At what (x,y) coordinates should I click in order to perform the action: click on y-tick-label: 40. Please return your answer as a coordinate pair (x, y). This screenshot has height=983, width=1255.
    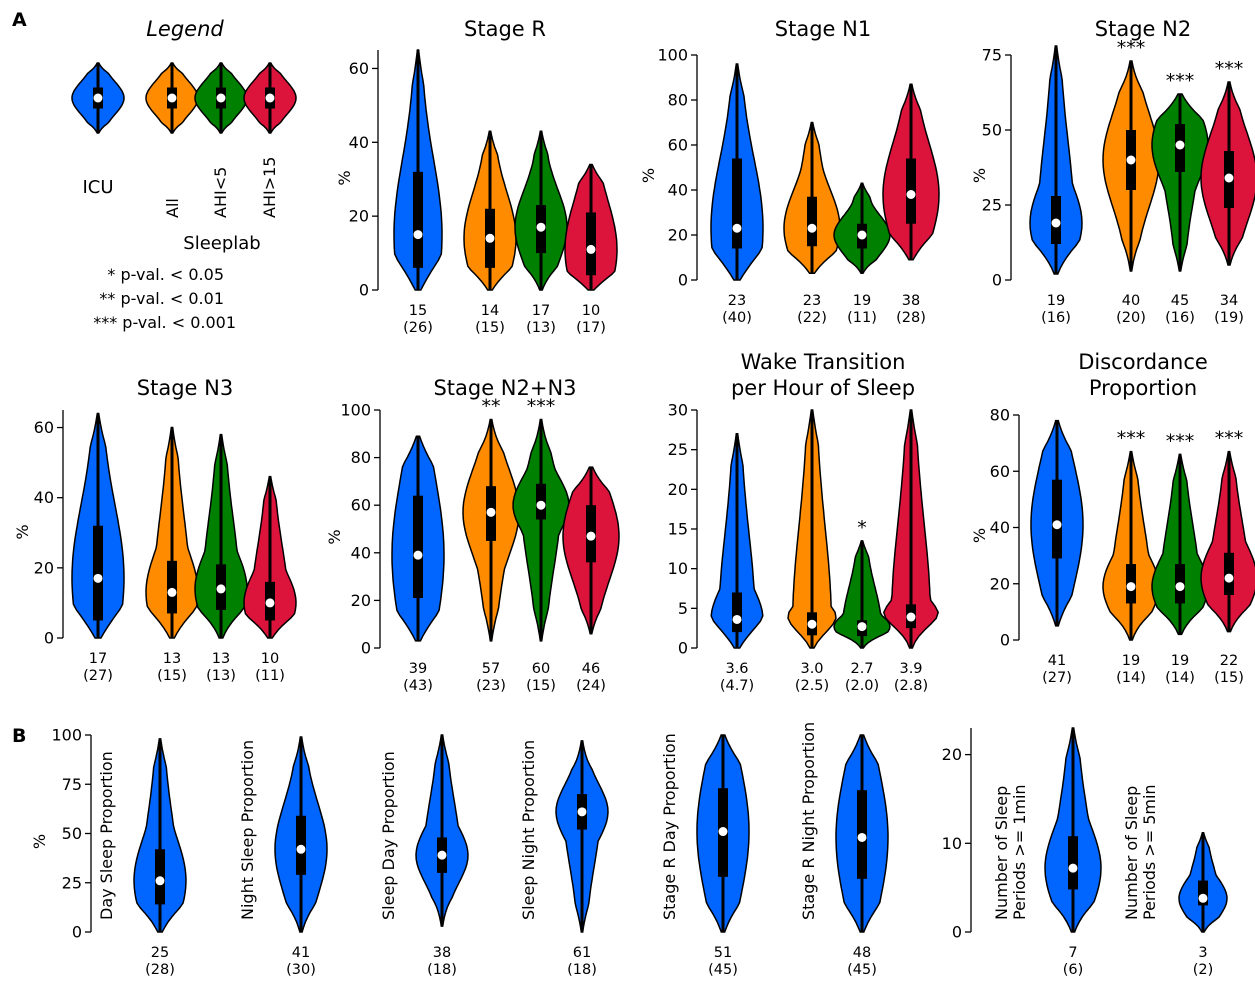
    Looking at the image, I should click on (678, 190).